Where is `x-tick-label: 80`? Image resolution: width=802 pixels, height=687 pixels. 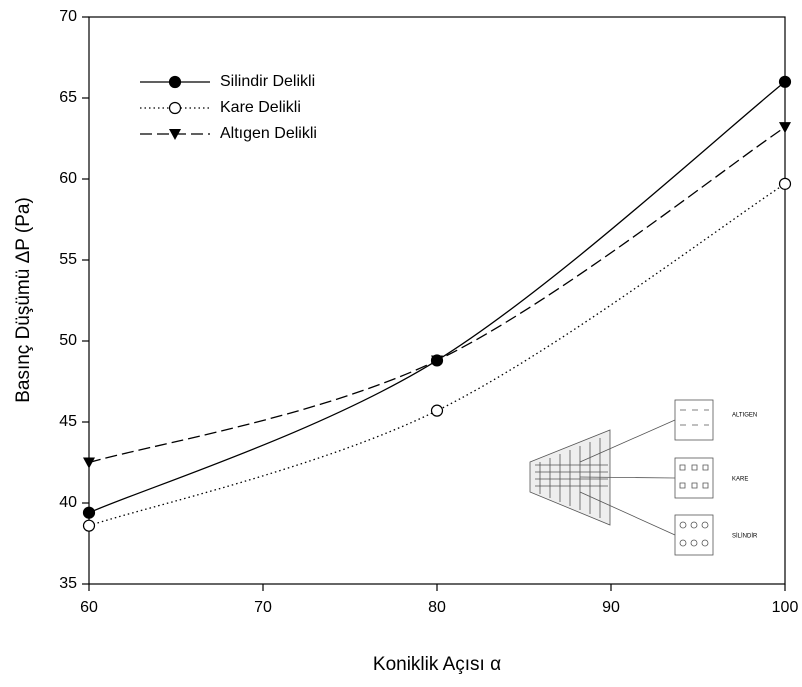
x-tick-label: 80 is located at coordinates (437, 607).